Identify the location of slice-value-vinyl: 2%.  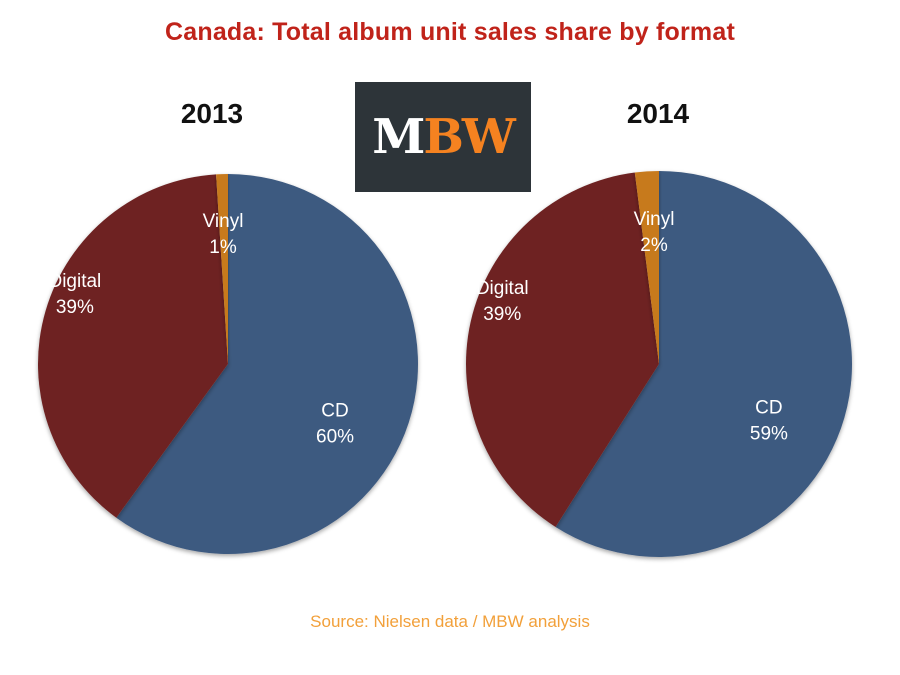
(654, 245).